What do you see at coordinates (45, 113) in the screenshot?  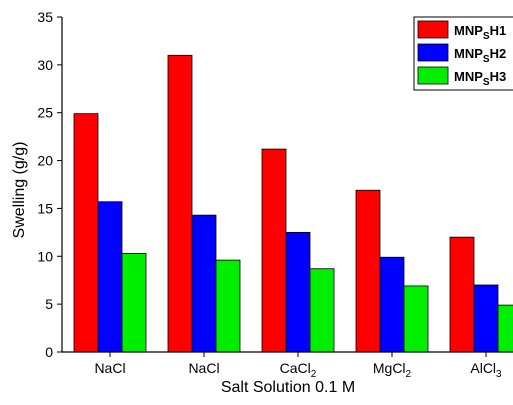 I see `y-tick-label: 25` at bounding box center [45, 113].